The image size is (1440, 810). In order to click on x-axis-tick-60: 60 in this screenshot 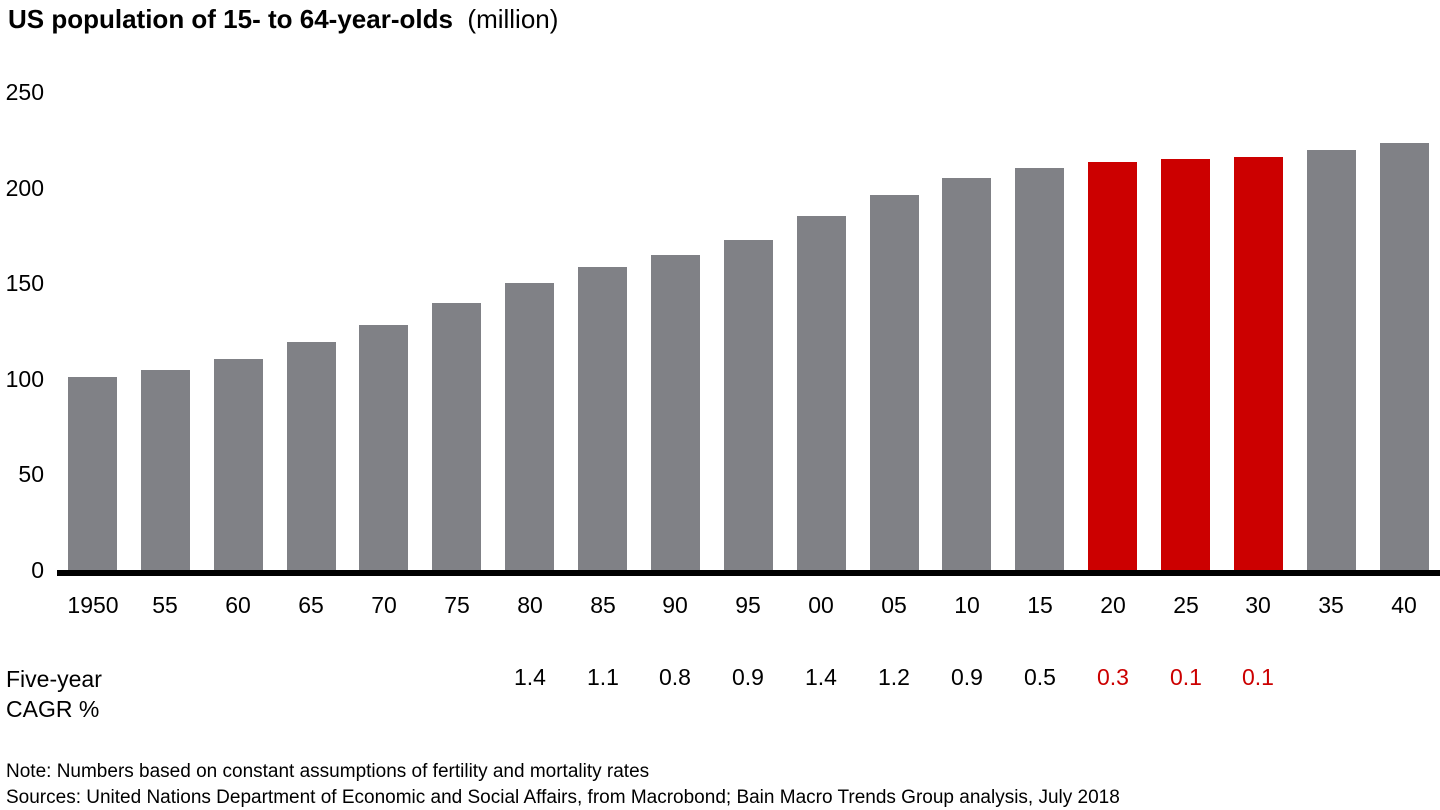, I will do `click(238, 605)`.